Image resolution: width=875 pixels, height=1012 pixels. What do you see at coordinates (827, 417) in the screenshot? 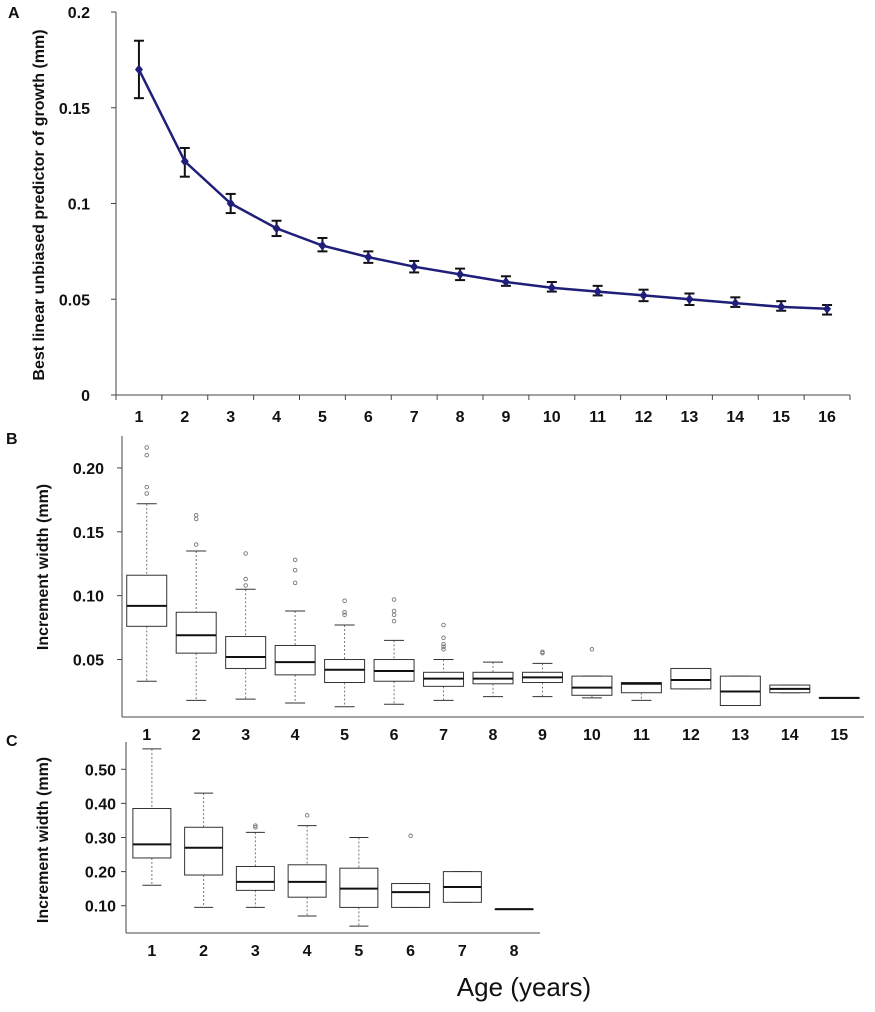
I see `panel-a-x-tick-label: 16` at bounding box center [827, 417].